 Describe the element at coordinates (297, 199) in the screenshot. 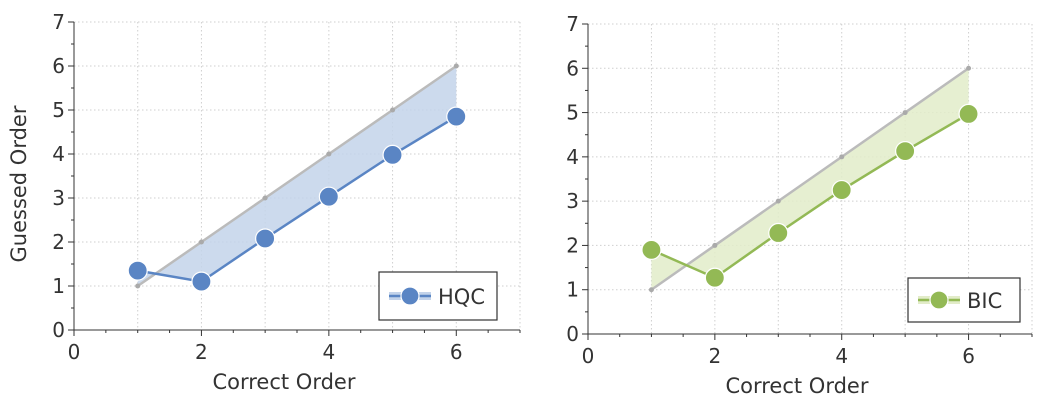

I see `series-line-hqc` at that location.